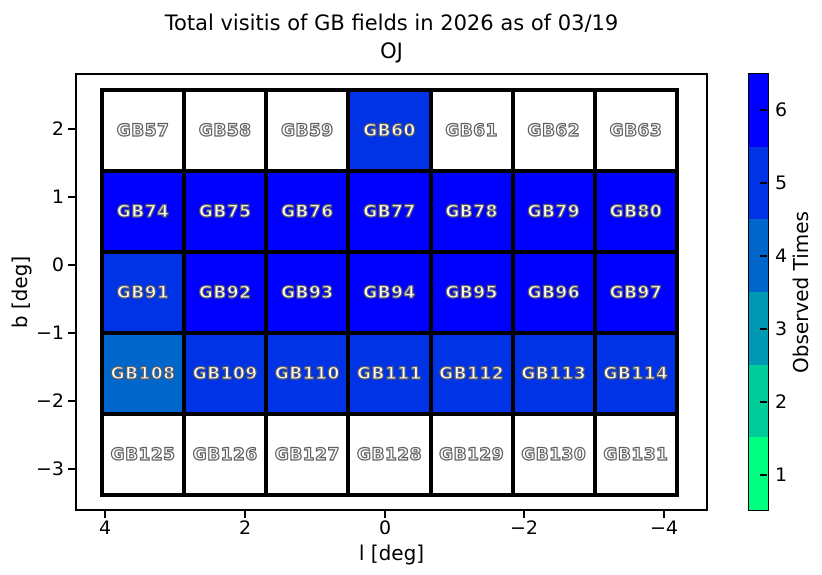 The image size is (822, 575). I want to click on field-label: GB57, so click(143, 130).